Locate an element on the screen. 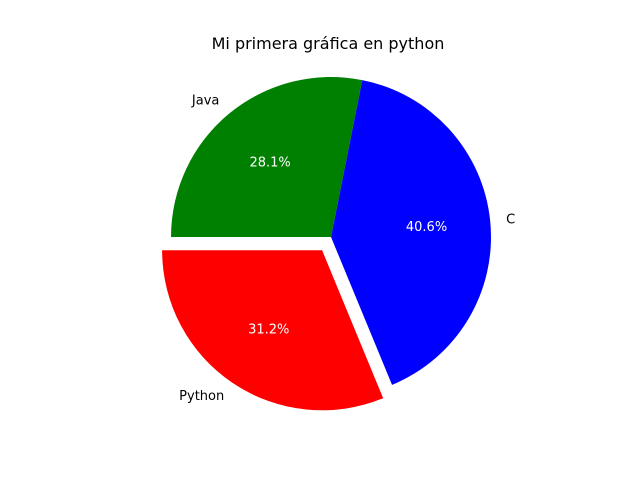 Image resolution: width=640 pixels, height=480 pixels. slice-label-python: Python is located at coordinates (201, 396).